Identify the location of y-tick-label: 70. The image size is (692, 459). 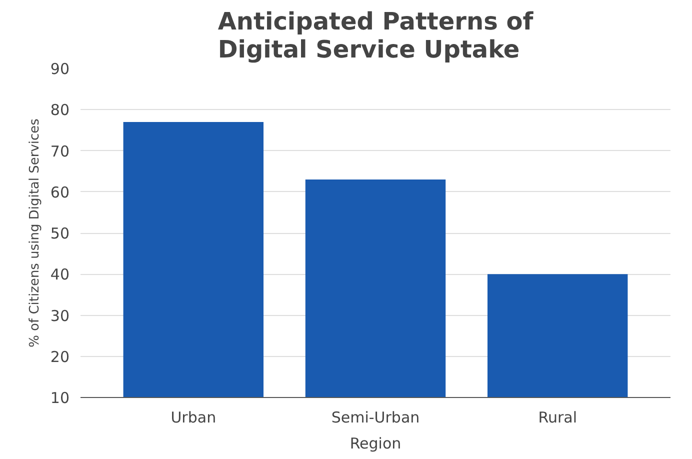
(60, 151).